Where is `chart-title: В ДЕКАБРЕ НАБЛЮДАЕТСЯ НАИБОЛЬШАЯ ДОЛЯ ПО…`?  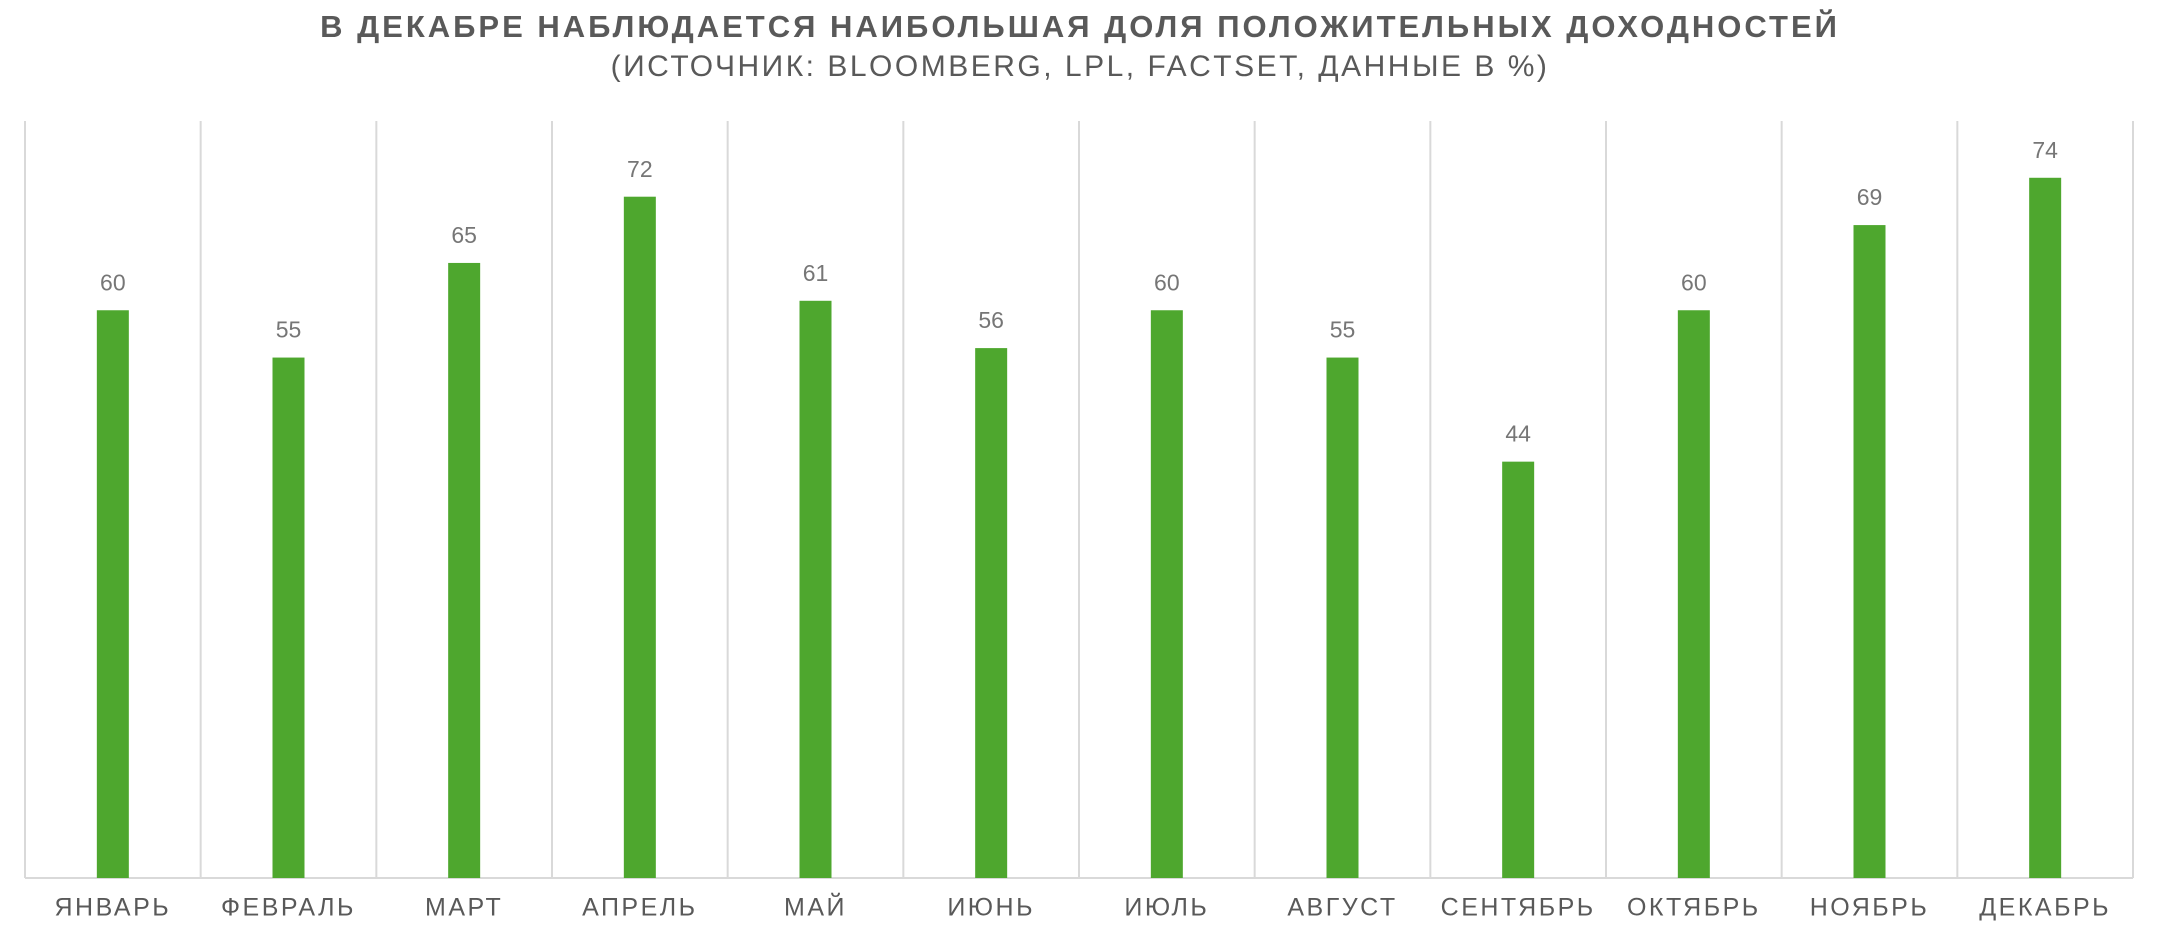
chart-title: В ДЕКАБРЕ НАБЛЮДАЕТСЯ НАИБОЛЬШАЯ ДОЛЯ ПО… is located at coordinates (1080, 26).